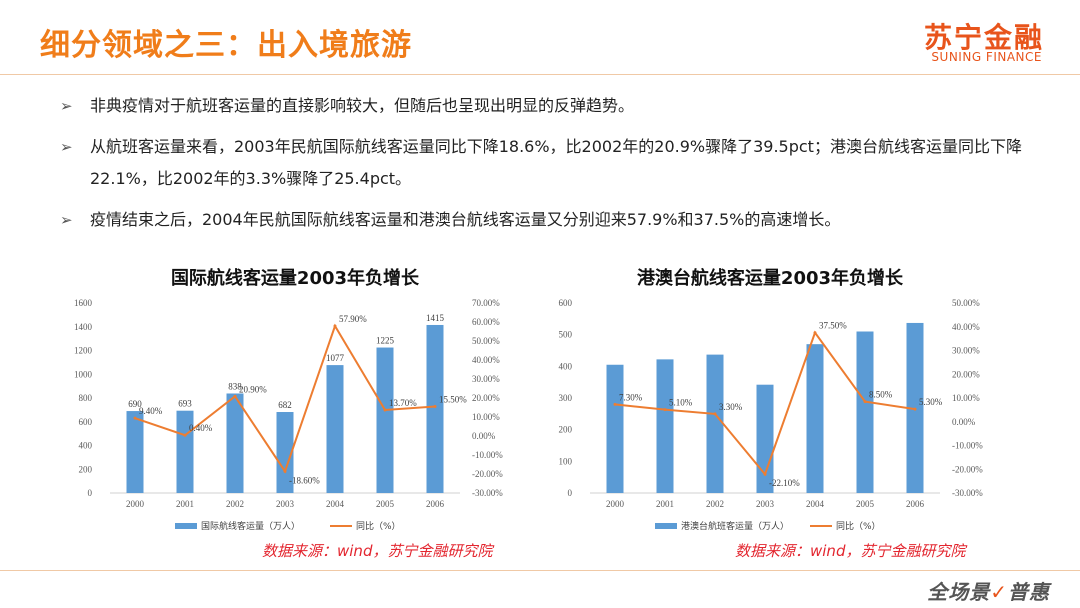  Describe the element at coordinates (486, 303) in the screenshot. I see `y-right-tick-label: 70.00%` at that location.